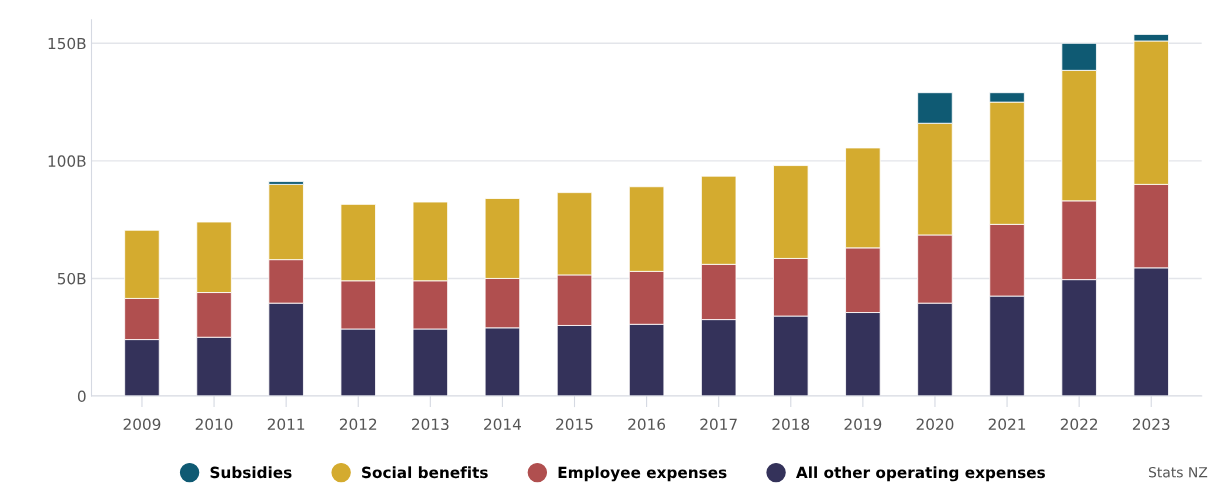 This screenshot has height=495, width=1220. What do you see at coordinates (935, 424) in the screenshot?
I see `x-tick-label: 2020` at bounding box center [935, 424].